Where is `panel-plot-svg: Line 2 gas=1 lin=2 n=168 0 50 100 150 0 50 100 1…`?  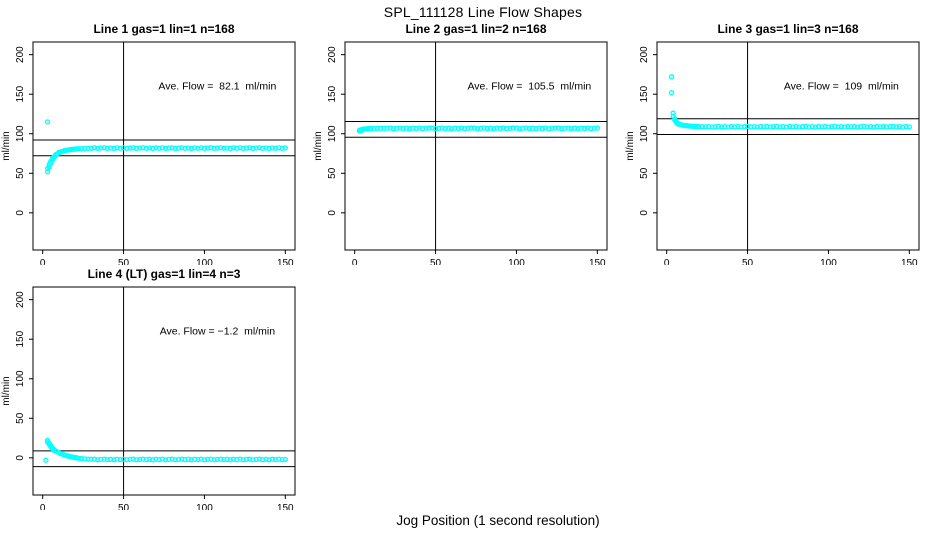
panel-plot-svg: Line 2 gas=1 lin=2 n=168 0 50 100 150 0 50 100 1… is located at coordinates (460, 145).